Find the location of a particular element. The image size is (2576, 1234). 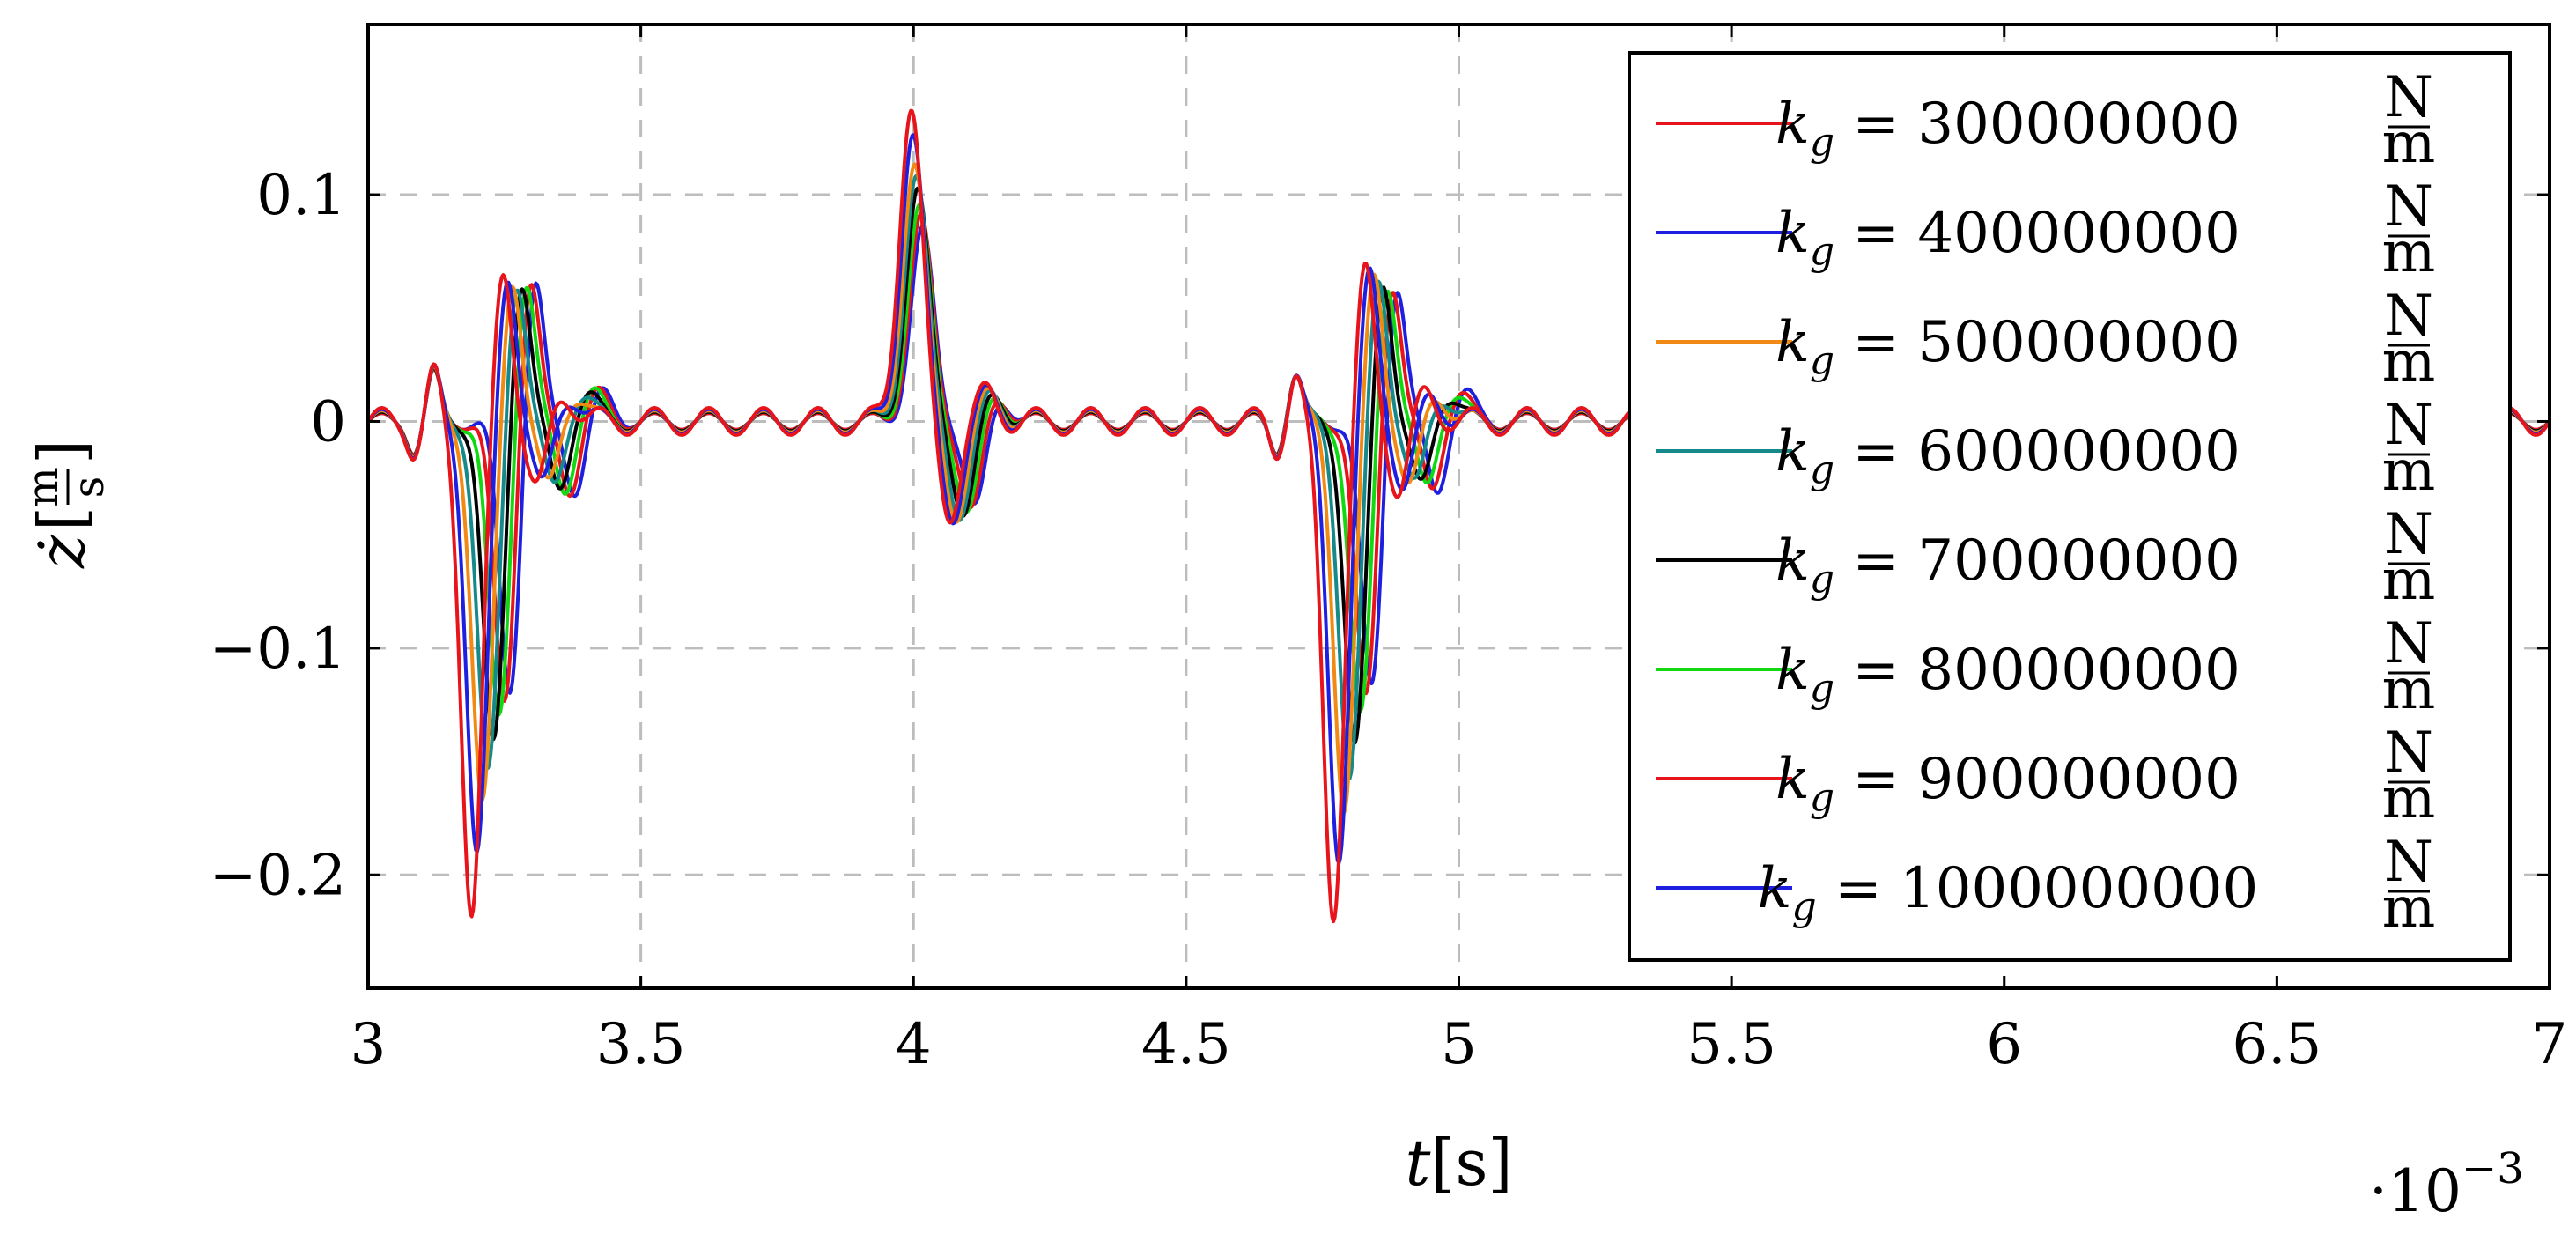

legend-label: kg = 900000000 is located at coordinates (2007, 784).